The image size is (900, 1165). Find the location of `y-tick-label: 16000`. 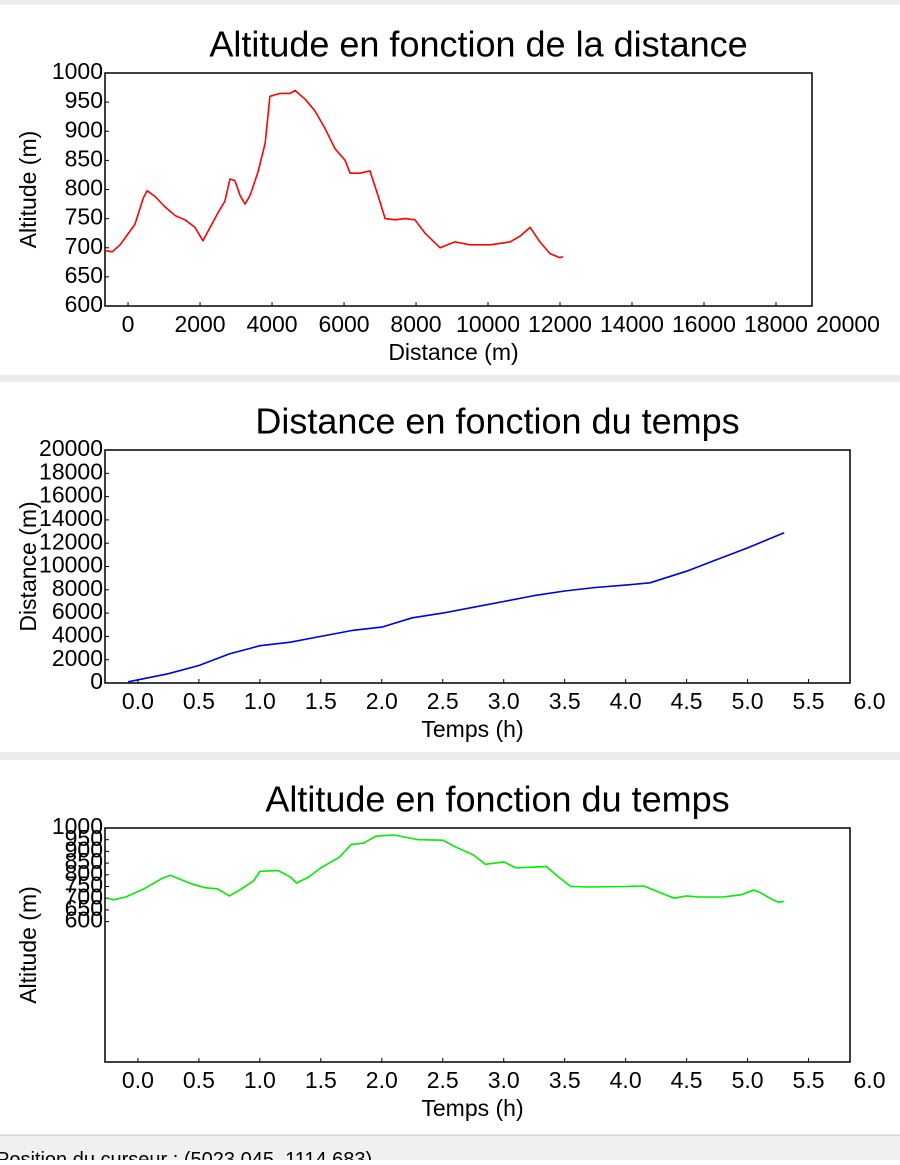

y-tick-label: 16000 is located at coordinates (71, 495).